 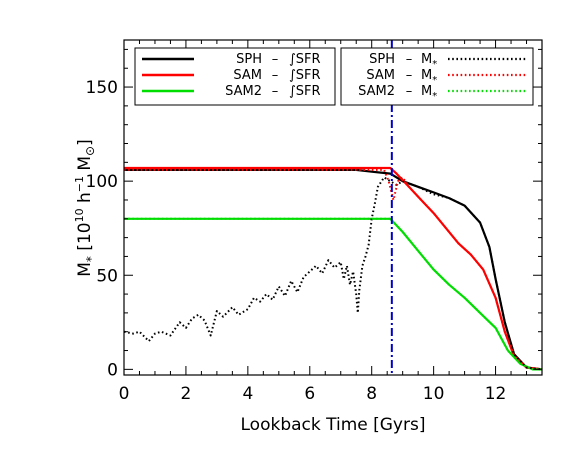 What do you see at coordinates (380, 75) in the screenshot?
I see `legend-right-label-1: SAM` at bounding box center [380, 75].